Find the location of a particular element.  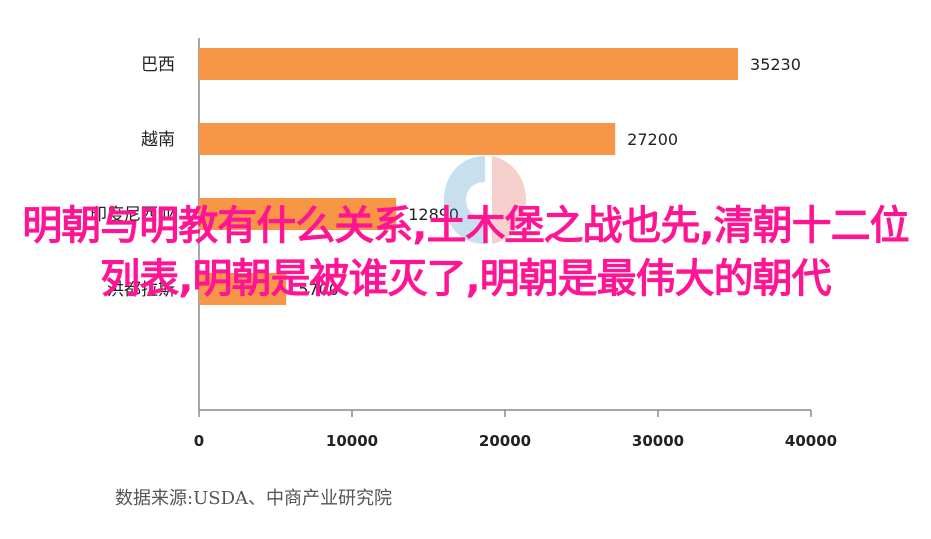

data-label: 35230 is located at coordinates (775, 64).